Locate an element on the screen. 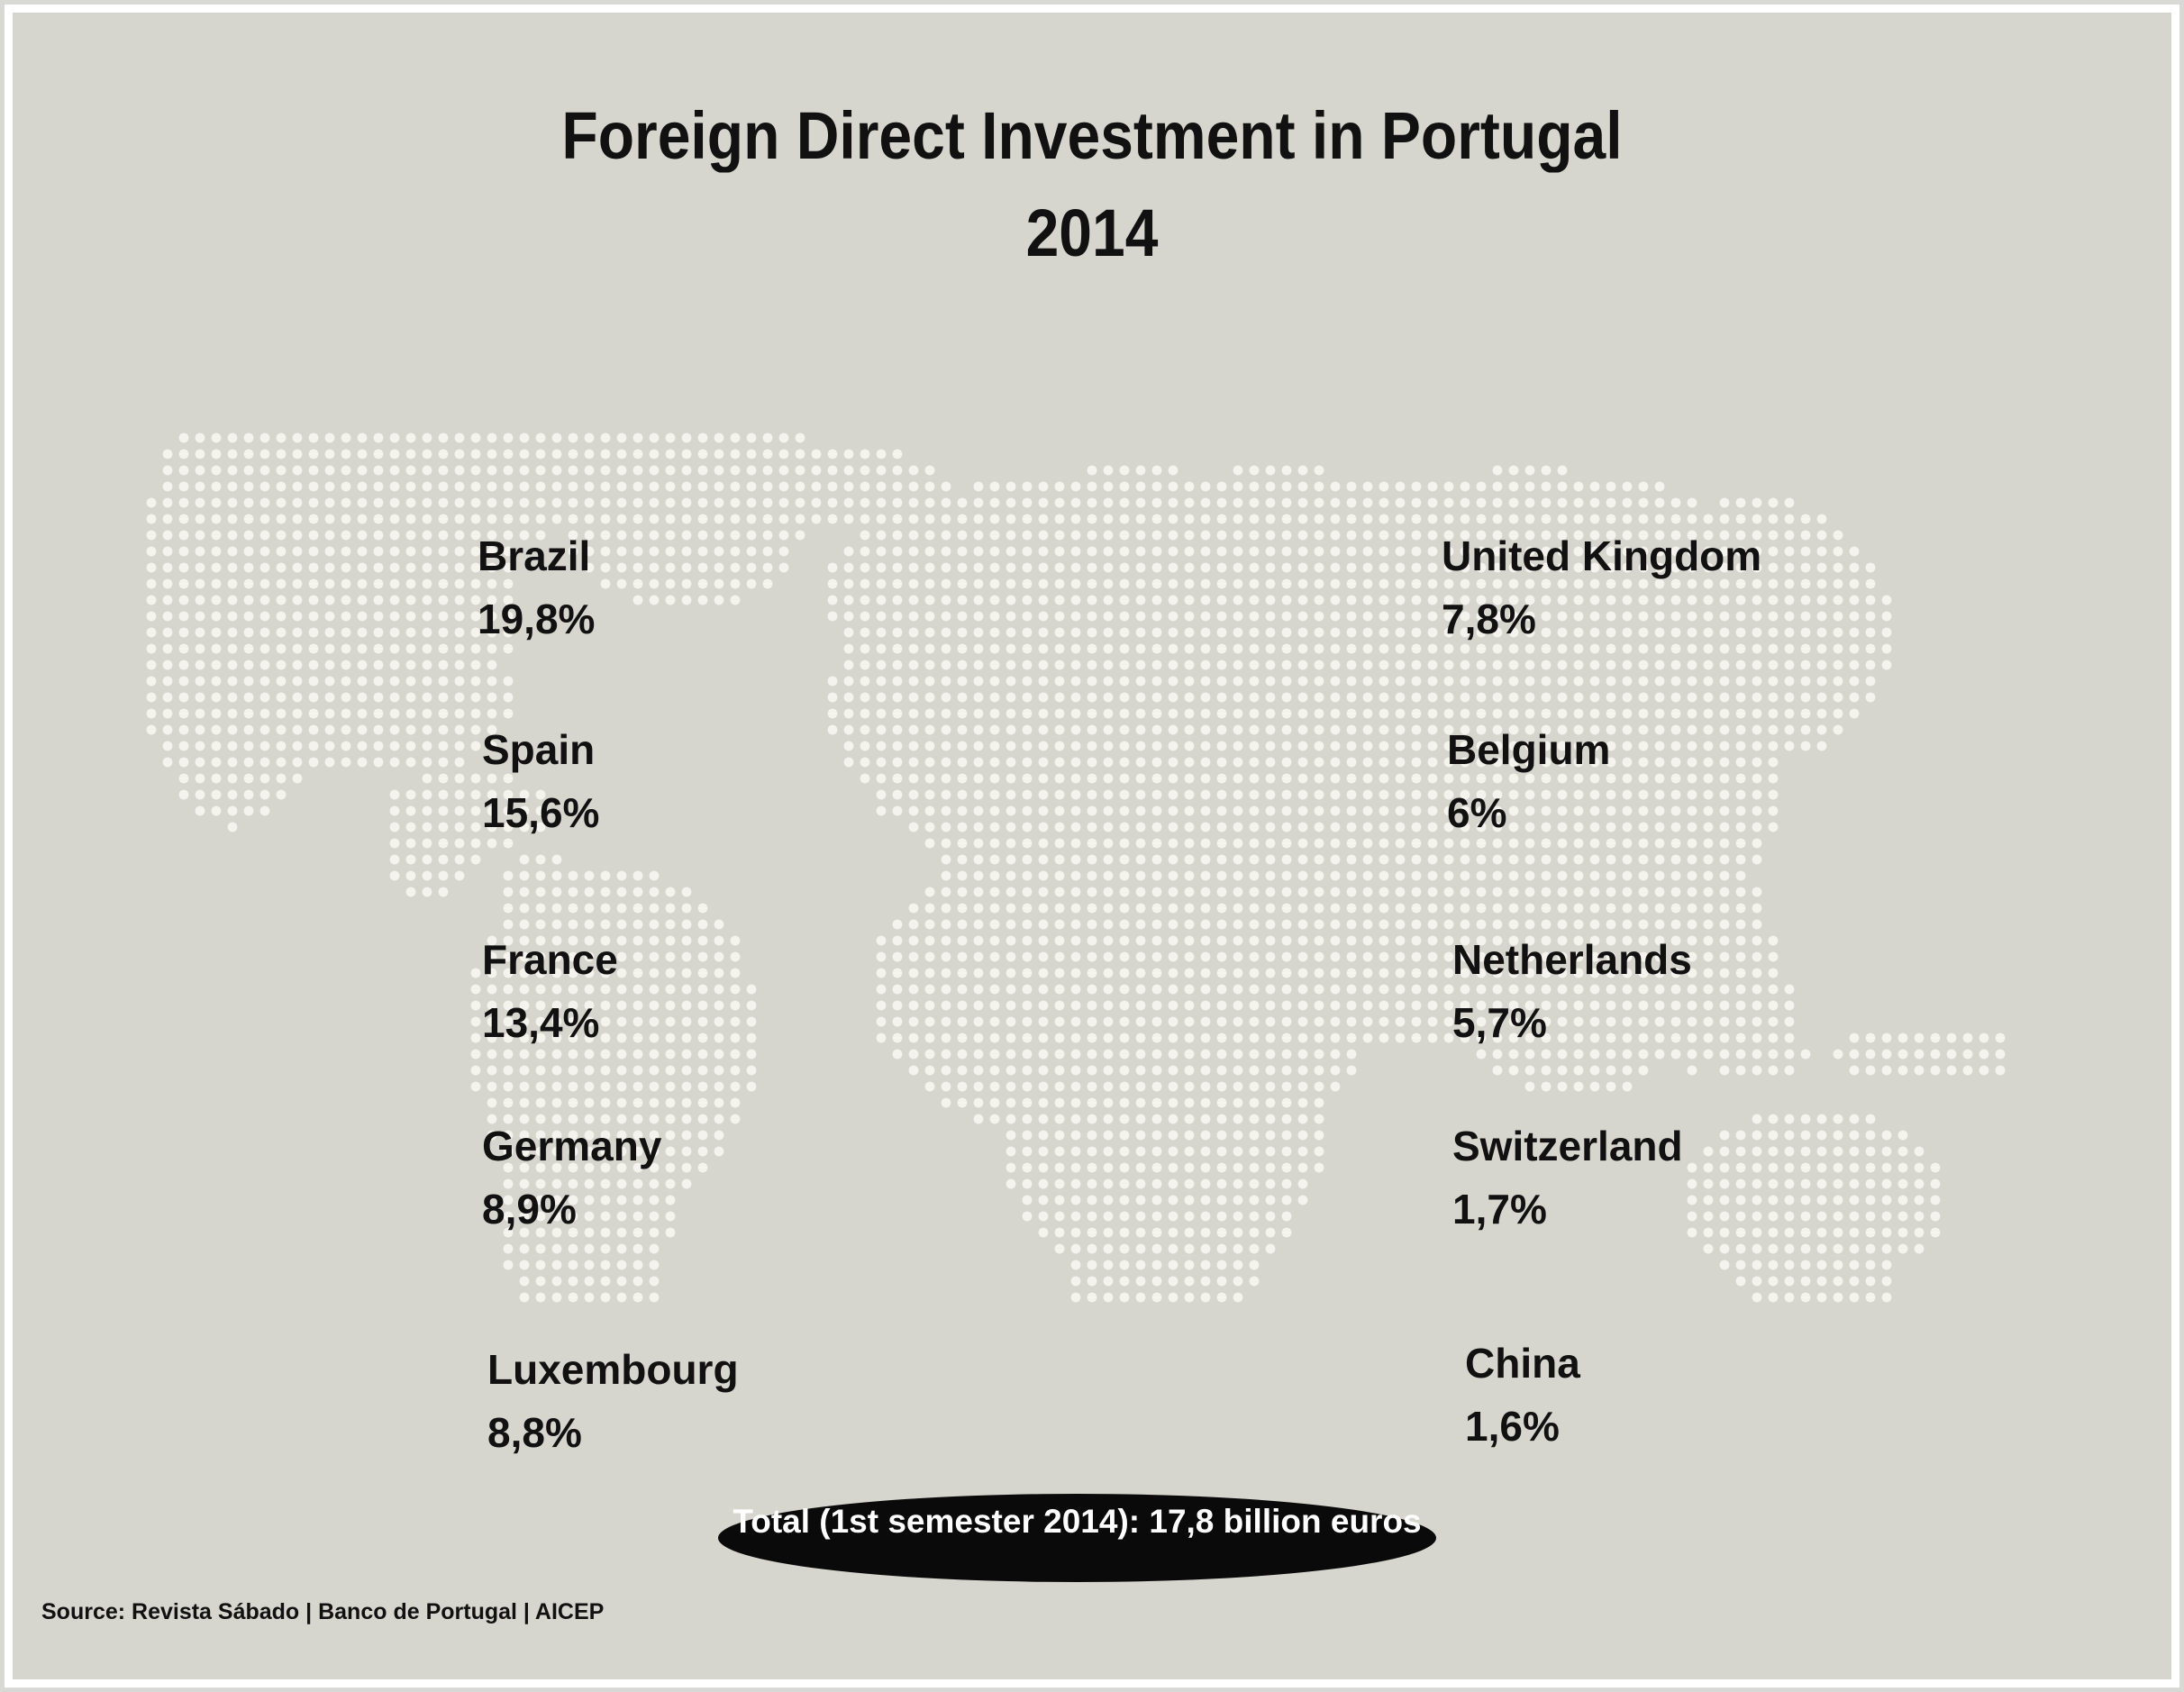  country-share: 8,9% is located at coordinates (529, 1209).